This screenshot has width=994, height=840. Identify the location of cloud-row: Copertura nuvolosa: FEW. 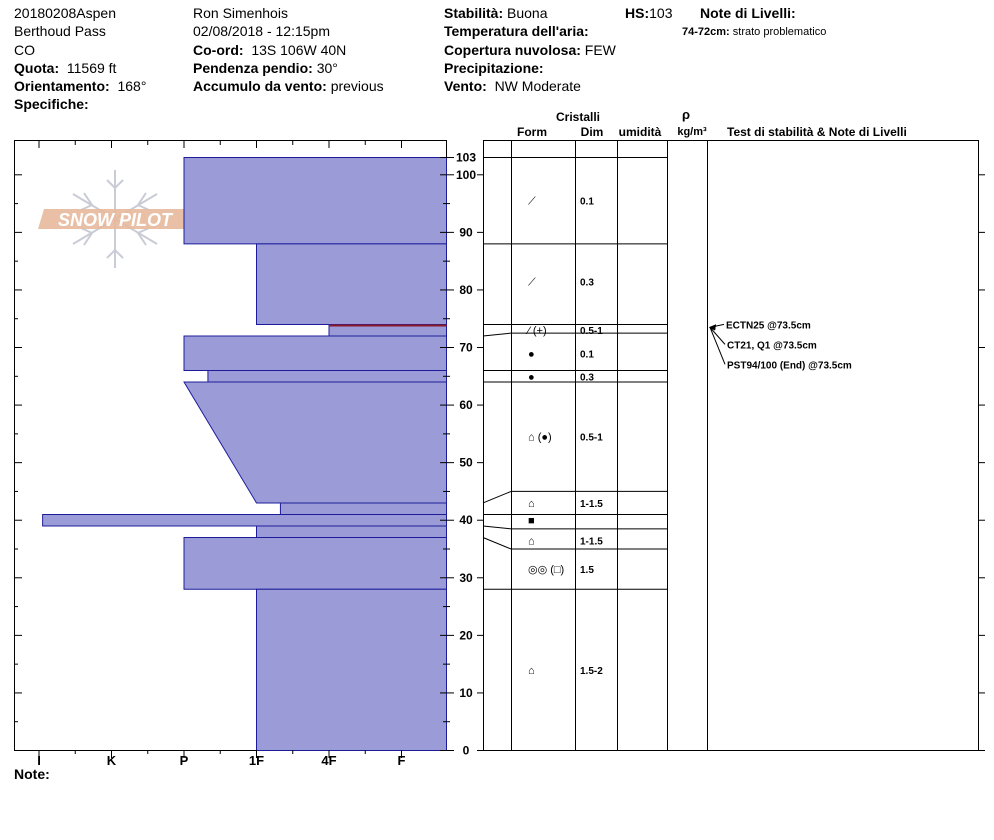
(530, 50).